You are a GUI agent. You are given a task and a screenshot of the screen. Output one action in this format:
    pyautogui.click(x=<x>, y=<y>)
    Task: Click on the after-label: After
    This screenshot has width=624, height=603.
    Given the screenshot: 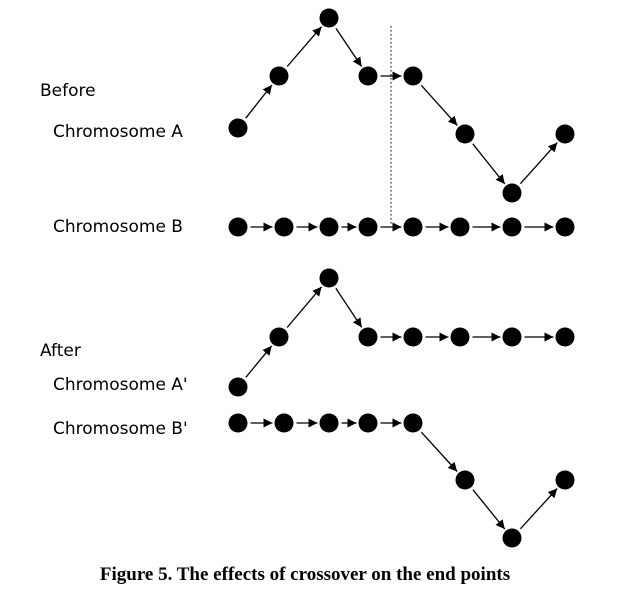 What is the action you would take?
    pyautogui.click(x=60, y=351)
    